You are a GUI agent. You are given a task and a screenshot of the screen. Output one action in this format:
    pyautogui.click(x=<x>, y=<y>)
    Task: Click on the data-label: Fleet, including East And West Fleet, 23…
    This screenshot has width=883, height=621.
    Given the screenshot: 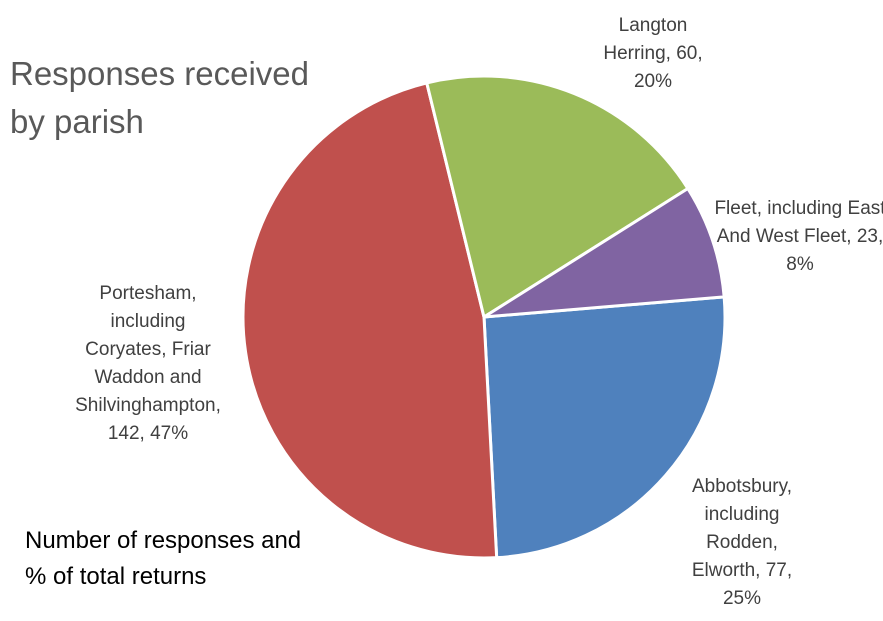 What is the action you would take?
    pyautogui.click(x=798, y=236)
    